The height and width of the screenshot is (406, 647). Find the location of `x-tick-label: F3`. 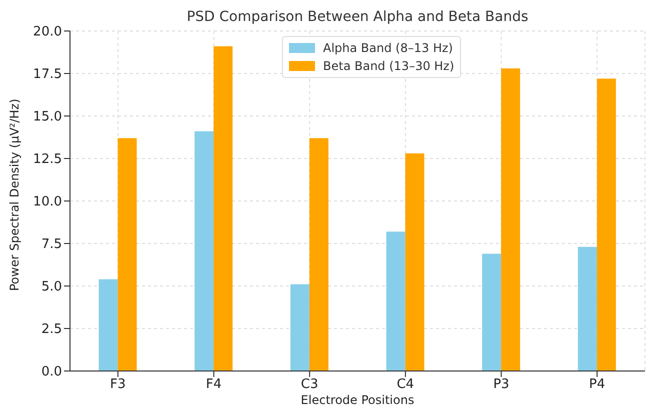

x-tick-label: F3 is located at coordinates (118, 384).